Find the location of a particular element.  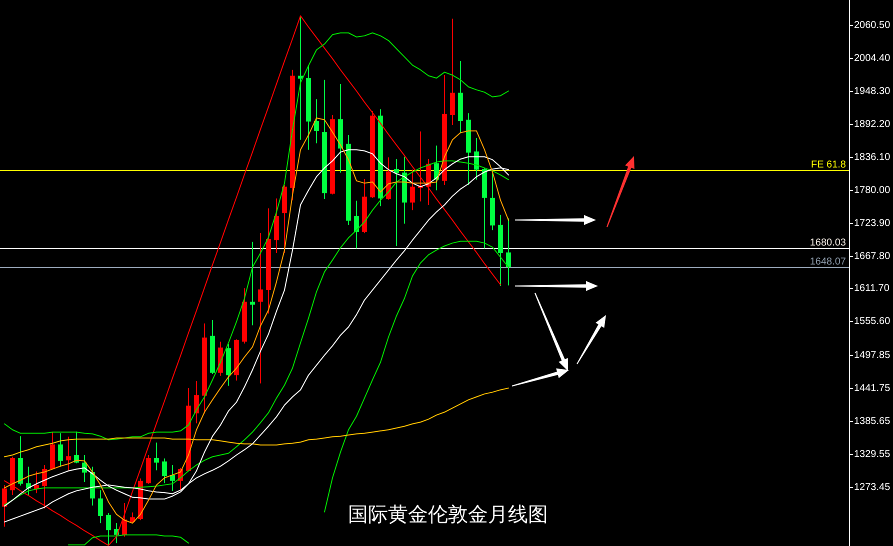

y-tick-label: 2060.50 is located at coordinates (872, 25).